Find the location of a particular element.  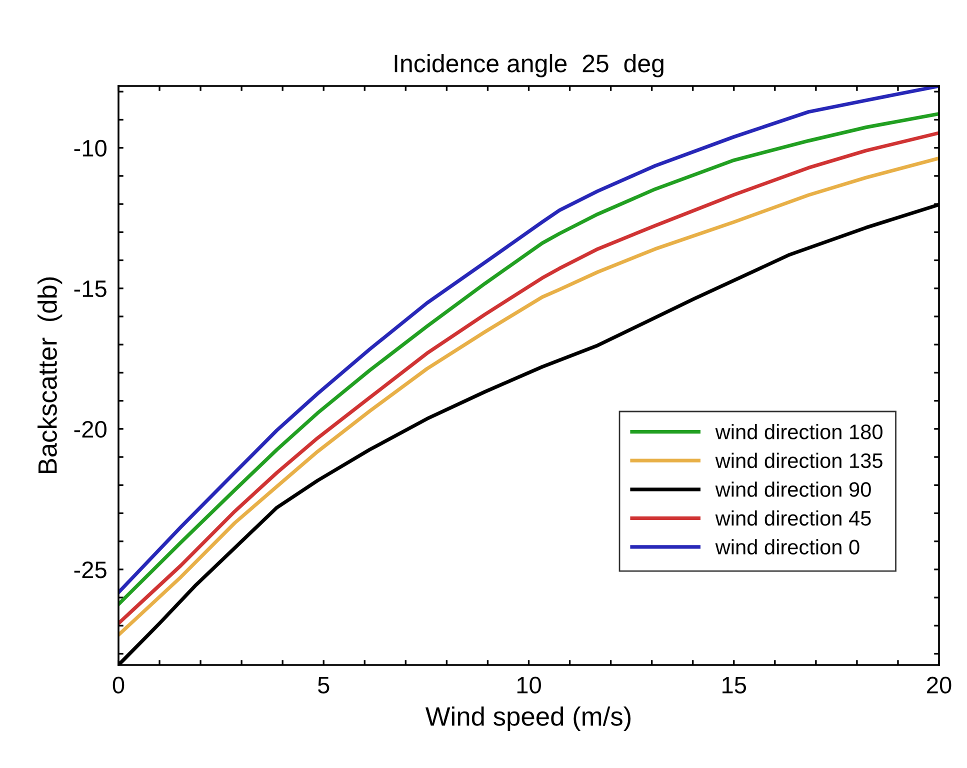

x-tick-label: 0 is located at coordinates (118, 685).